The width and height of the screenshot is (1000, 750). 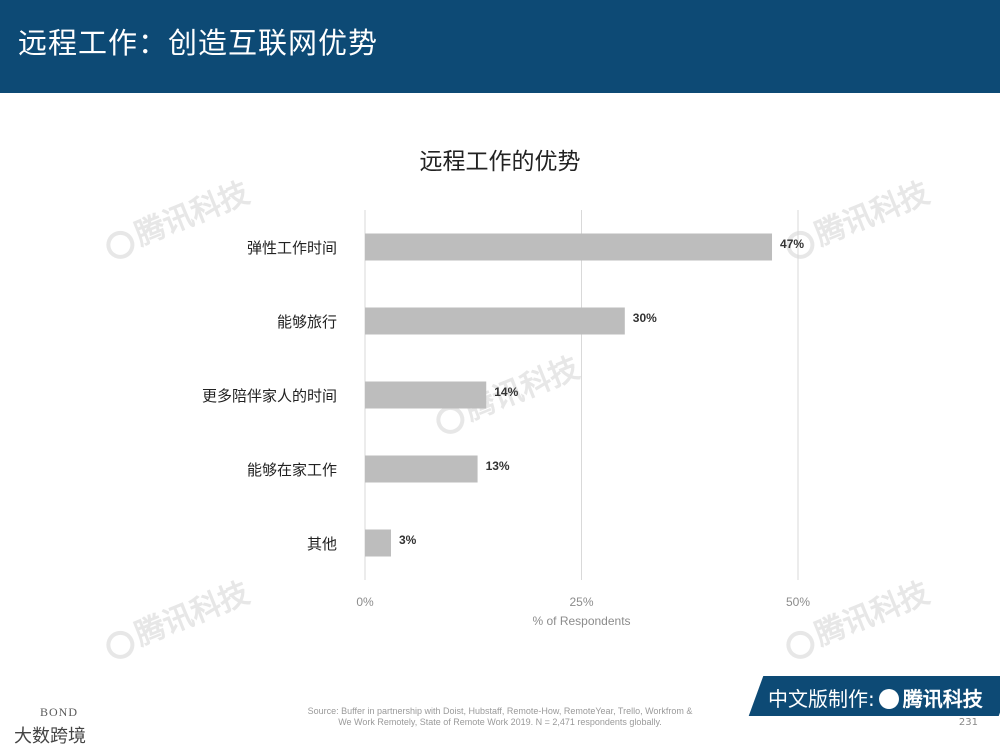 What do you see at coordinates (968, 722) in the screenshot?
I see `page-number: 231` at bounding box center [968, 722].